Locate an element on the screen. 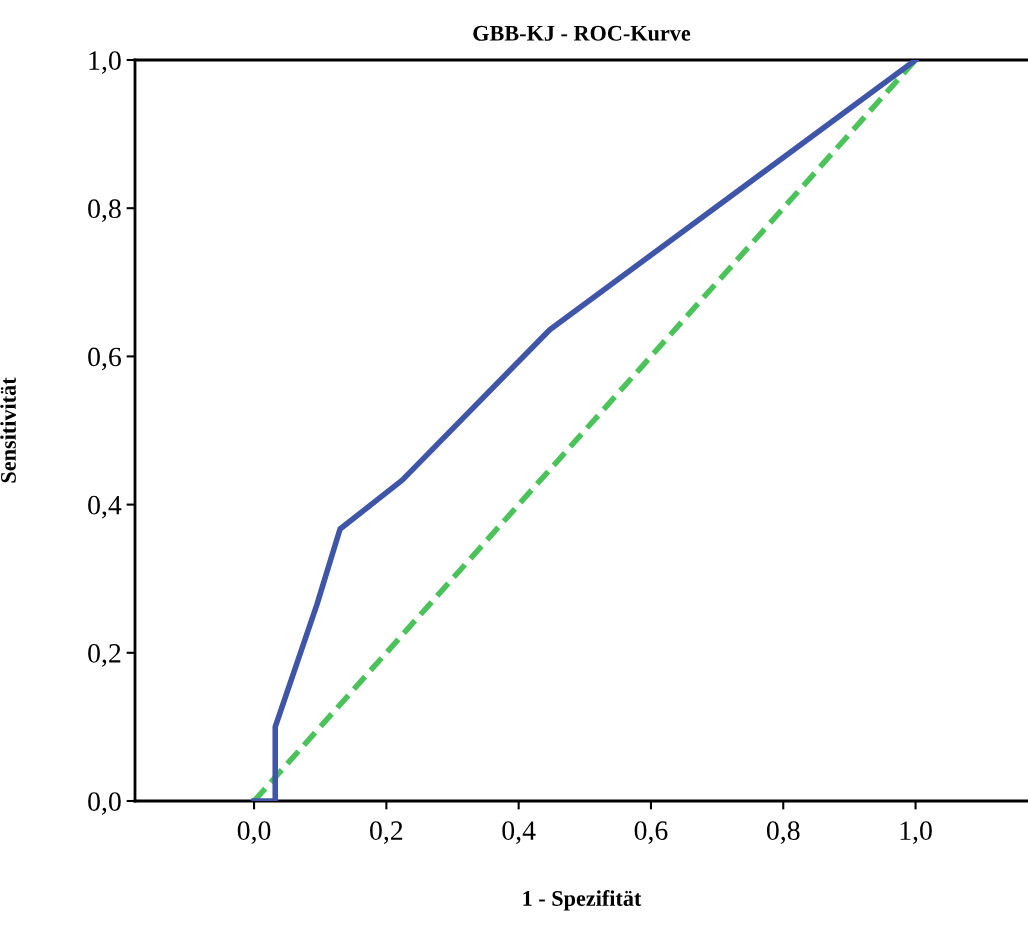  x-axis-title: 1 - Spezifität is located at coordinates (582, 900).